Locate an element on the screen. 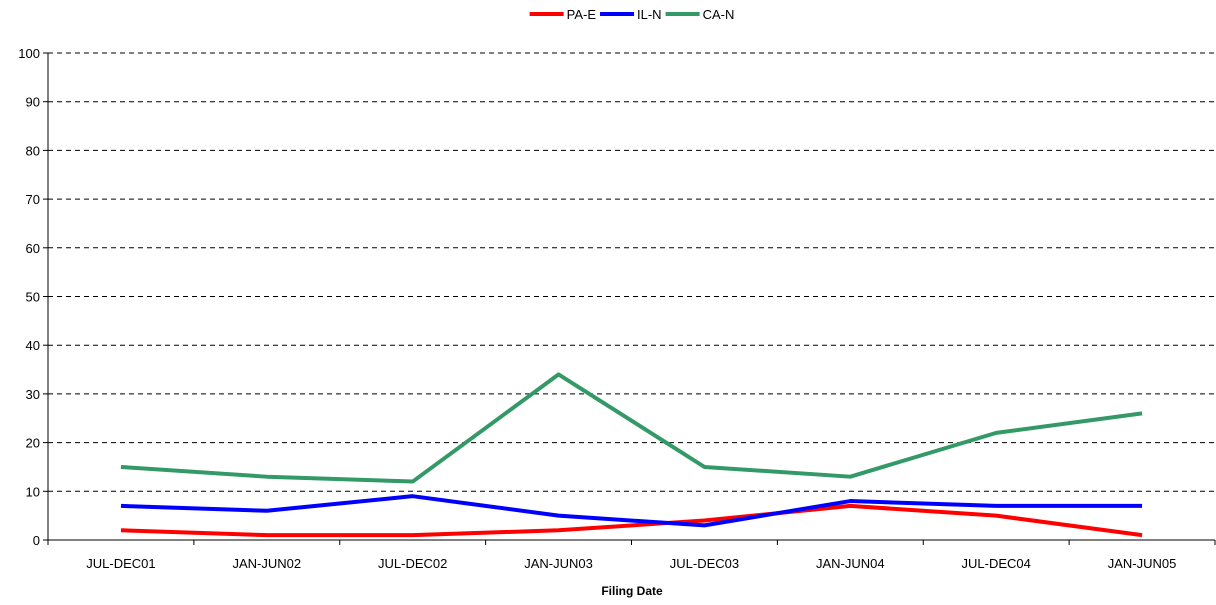 This screenshot has height=605, width=1216. y-tick-label: 10 is located at coordinates (33, 491).